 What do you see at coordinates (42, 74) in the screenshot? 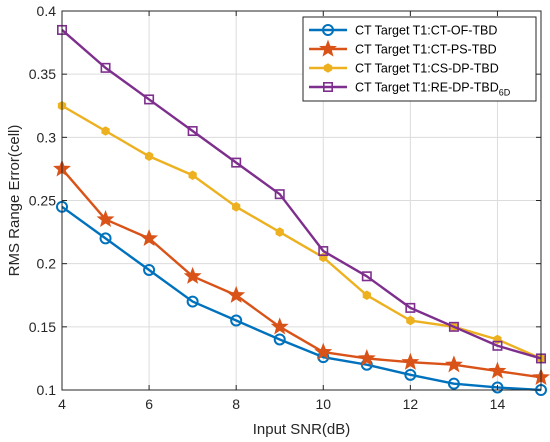
I see `y-tick-label: 0.35` at bounding box center [42, 74].